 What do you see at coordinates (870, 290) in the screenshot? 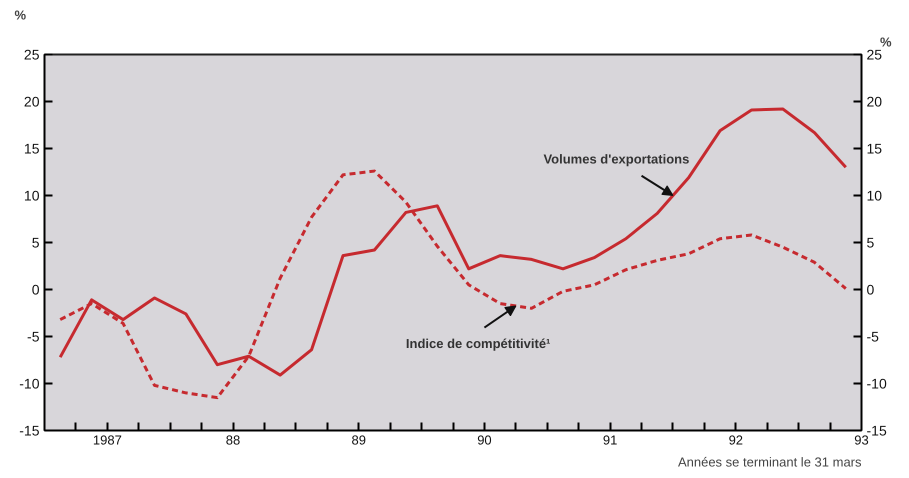
I see `y2-tick-label: 0` at bounding box center [870, 290].